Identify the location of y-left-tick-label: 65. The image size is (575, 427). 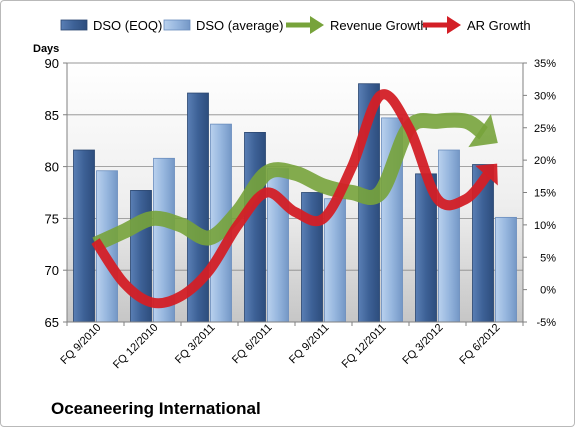
(52, 322).